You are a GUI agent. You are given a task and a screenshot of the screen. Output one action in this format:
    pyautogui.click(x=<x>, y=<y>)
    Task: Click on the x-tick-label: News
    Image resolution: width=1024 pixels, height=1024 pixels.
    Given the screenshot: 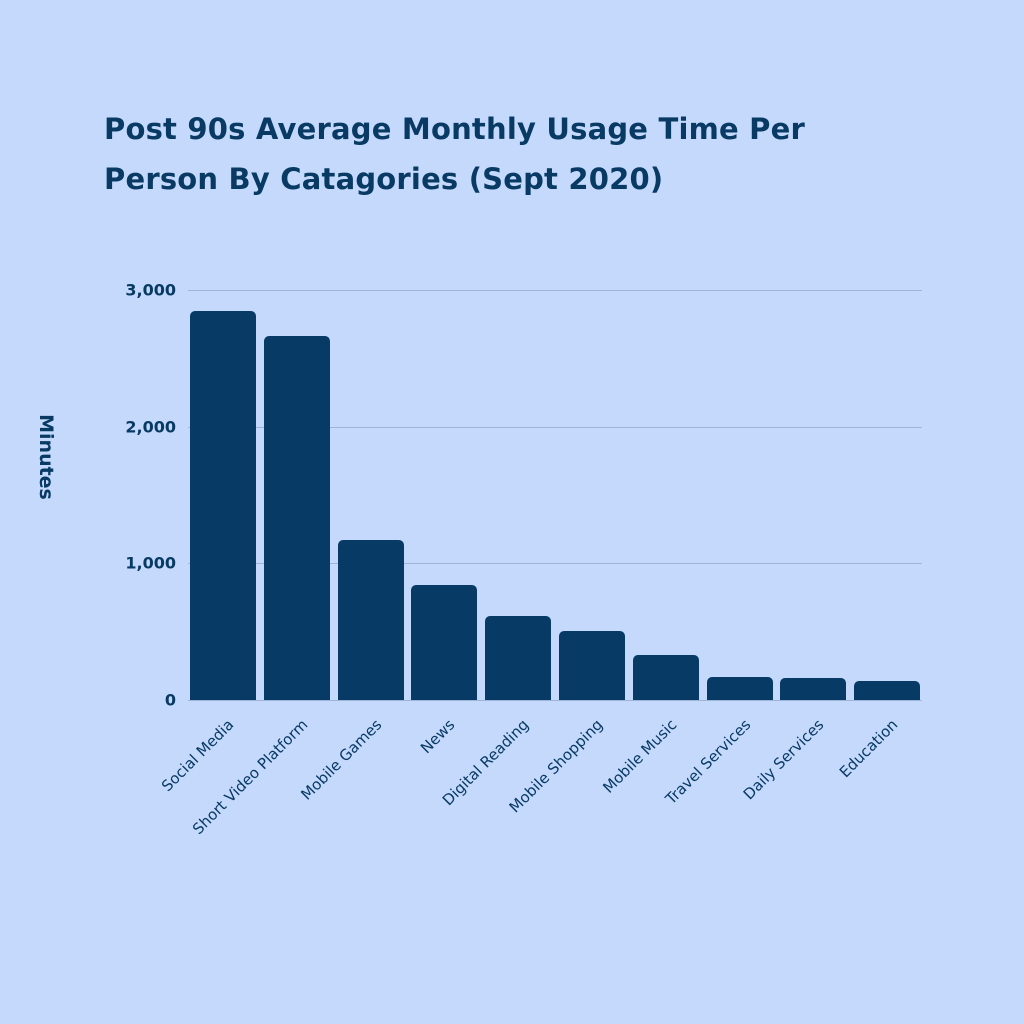 What is the action you would take?
    pyautogui.click(x=438, y=736)
    